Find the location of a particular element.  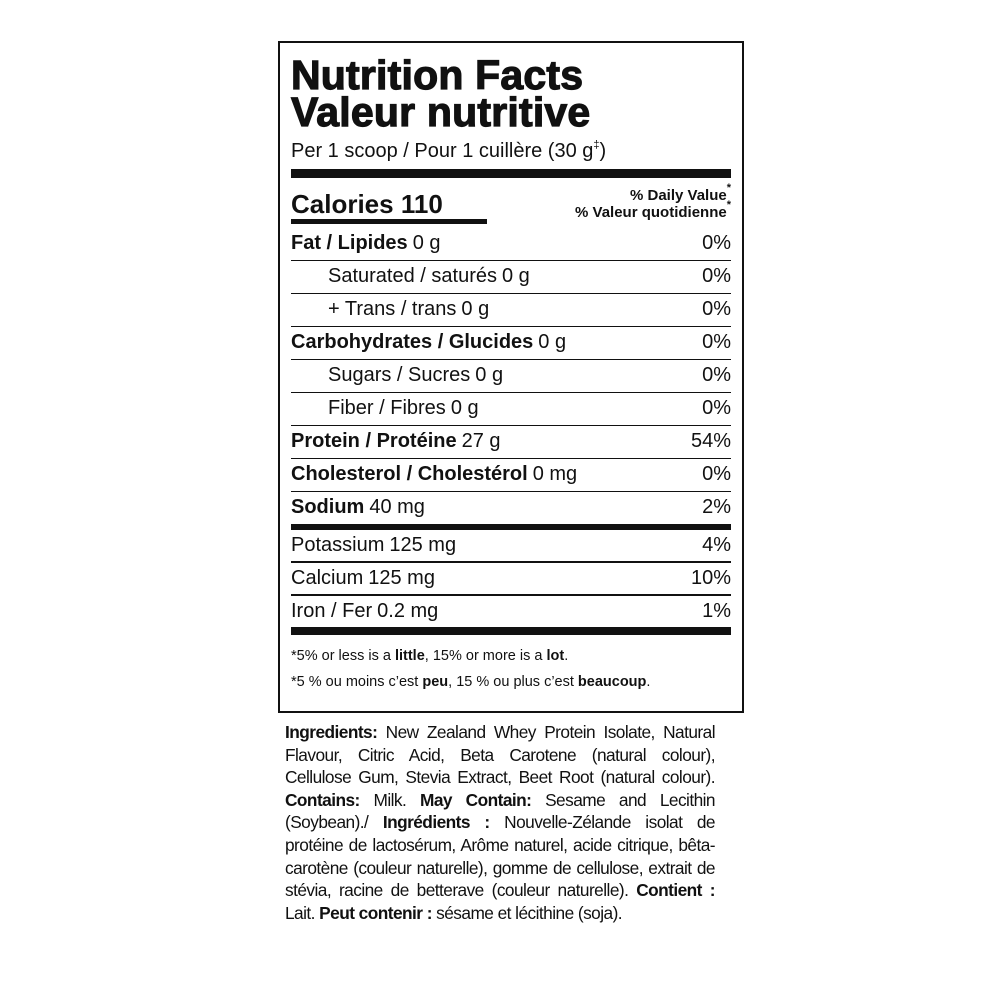

serving-mark: ‡ is located at coordinates (596, 145).